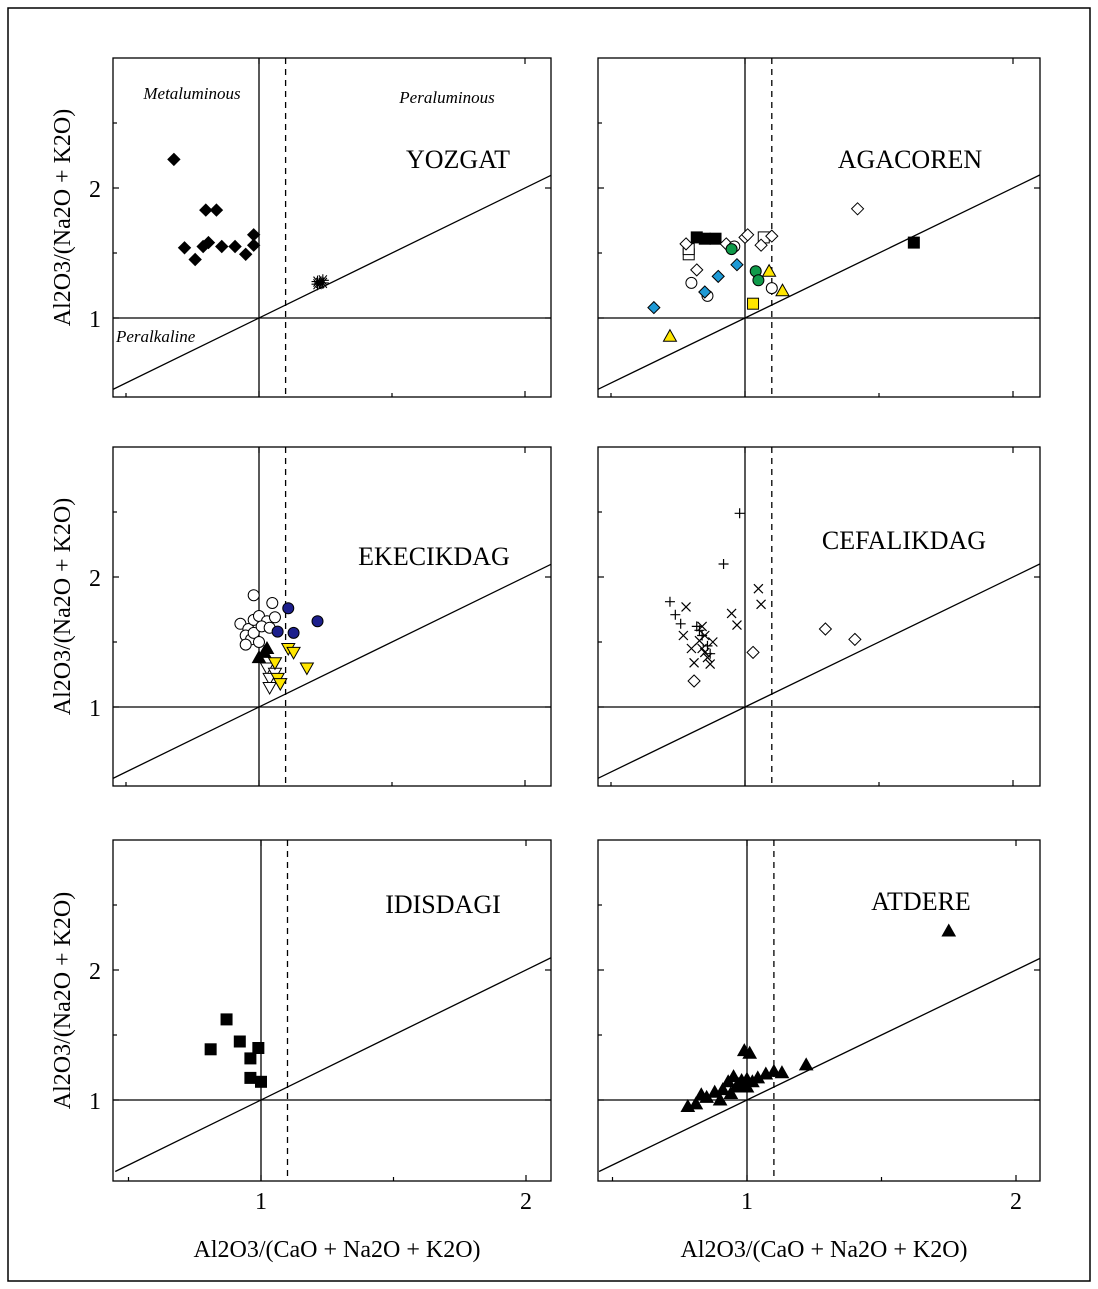 The height and width of the screenshot is (1289, 1098). Describe the element at coordinates (155, 336) in the screenshot. I see `region-label: Peralkaline` at that location.